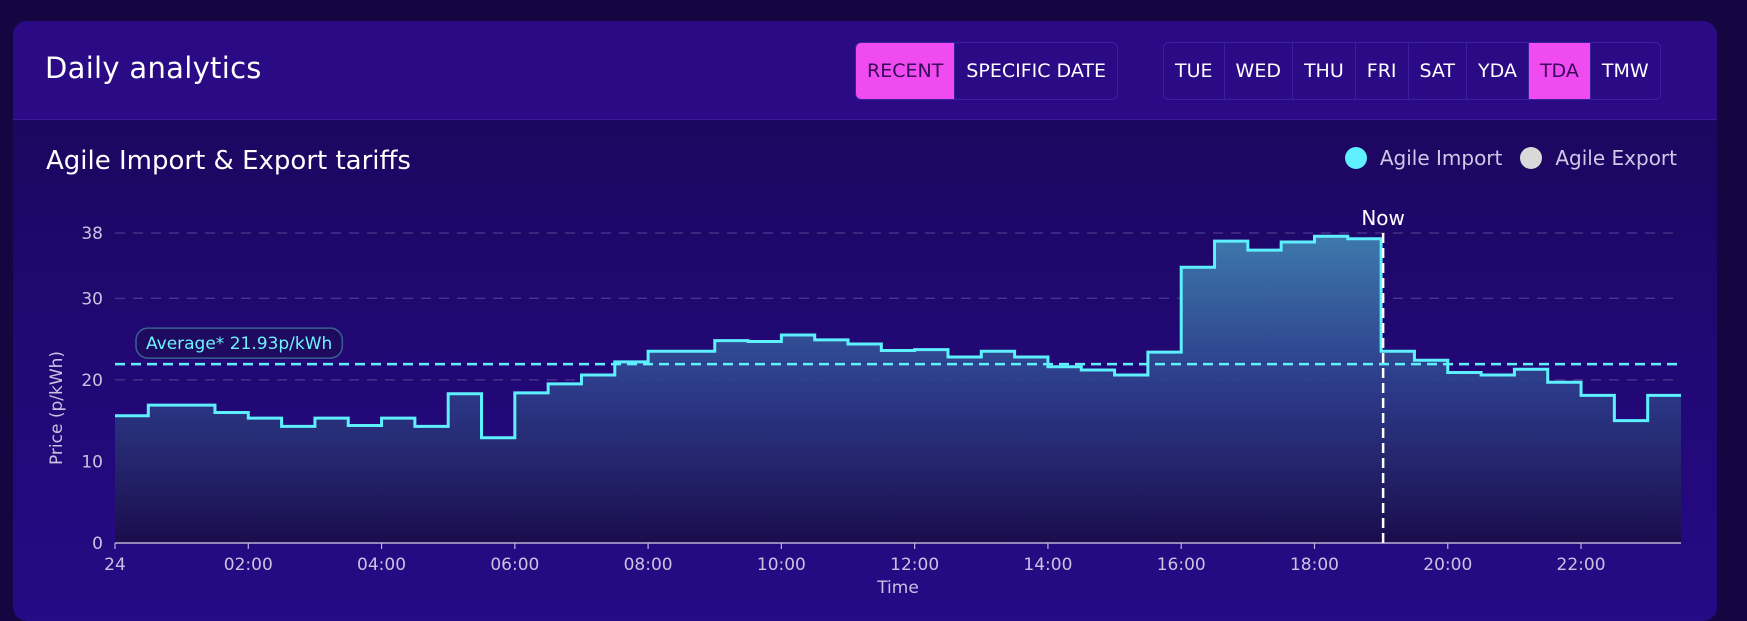 The width and height of the screenshot is (1747, 621). Describe the element at coordinates (1625, 71) in the screenshot. I see `day-button-tmw: TMW` at that location.